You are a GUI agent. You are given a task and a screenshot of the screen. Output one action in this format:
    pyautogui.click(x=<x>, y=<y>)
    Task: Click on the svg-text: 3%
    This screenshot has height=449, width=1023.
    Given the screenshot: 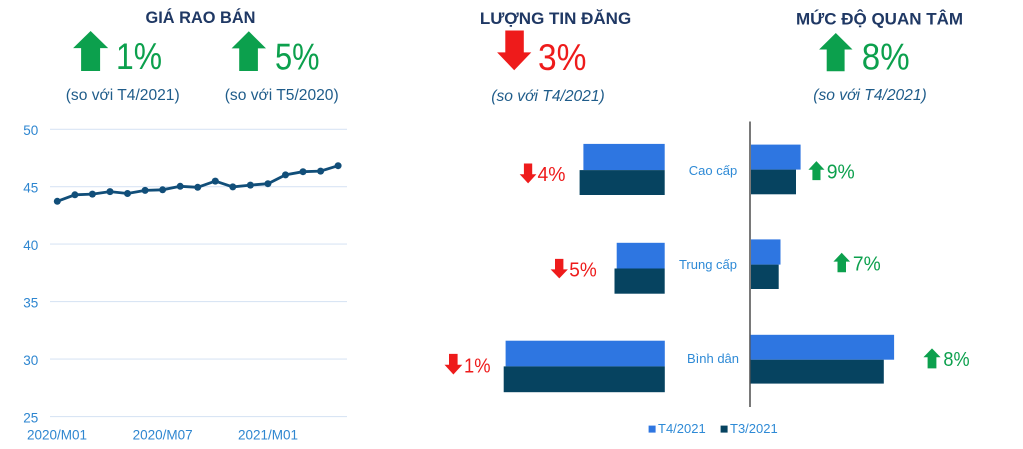 What is the action you would take?
    pyautogui.click(x=562, y=57)
    